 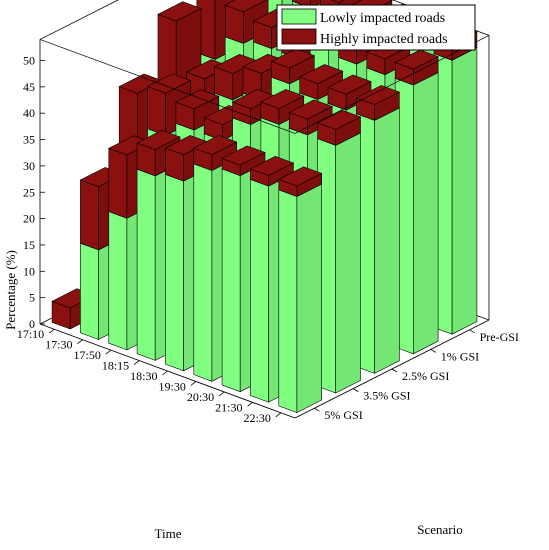 I want to click on z-tick-label: 45, so click(x=29, y=87).